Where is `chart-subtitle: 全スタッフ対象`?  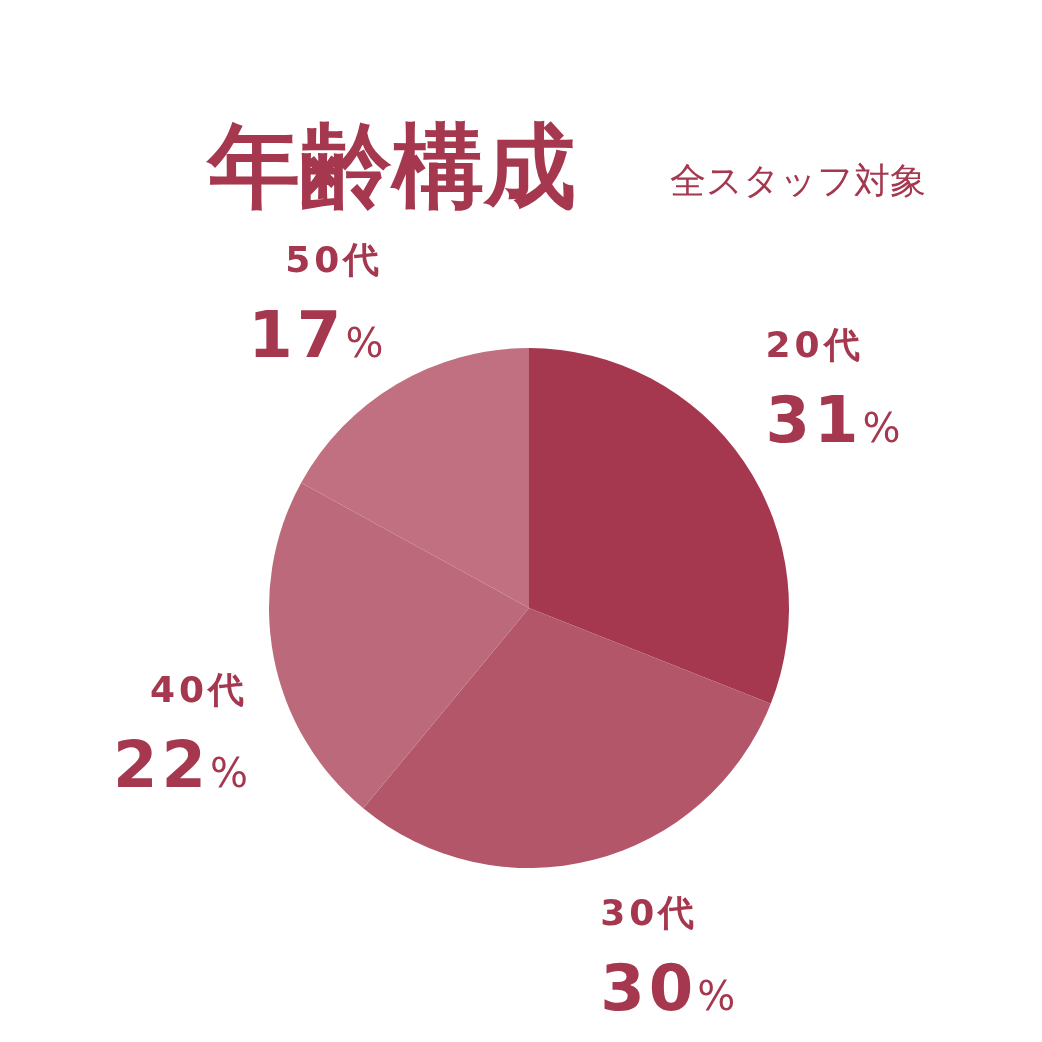
chart-subtitle: 全スタッフ対象 is located at coordinates (798, 180).